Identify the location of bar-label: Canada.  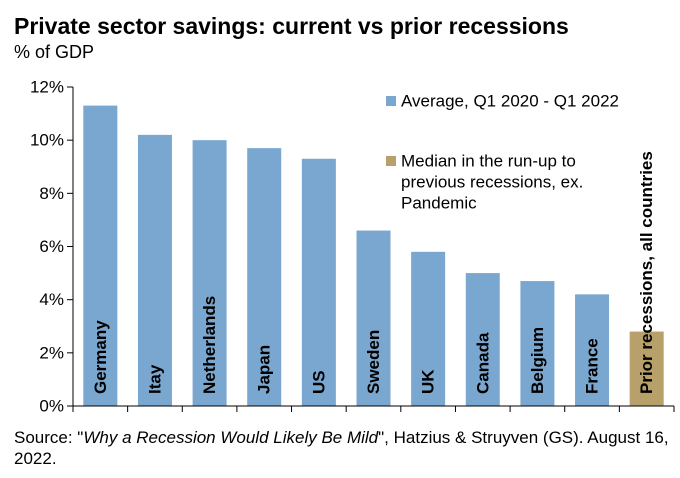
(482, 363).